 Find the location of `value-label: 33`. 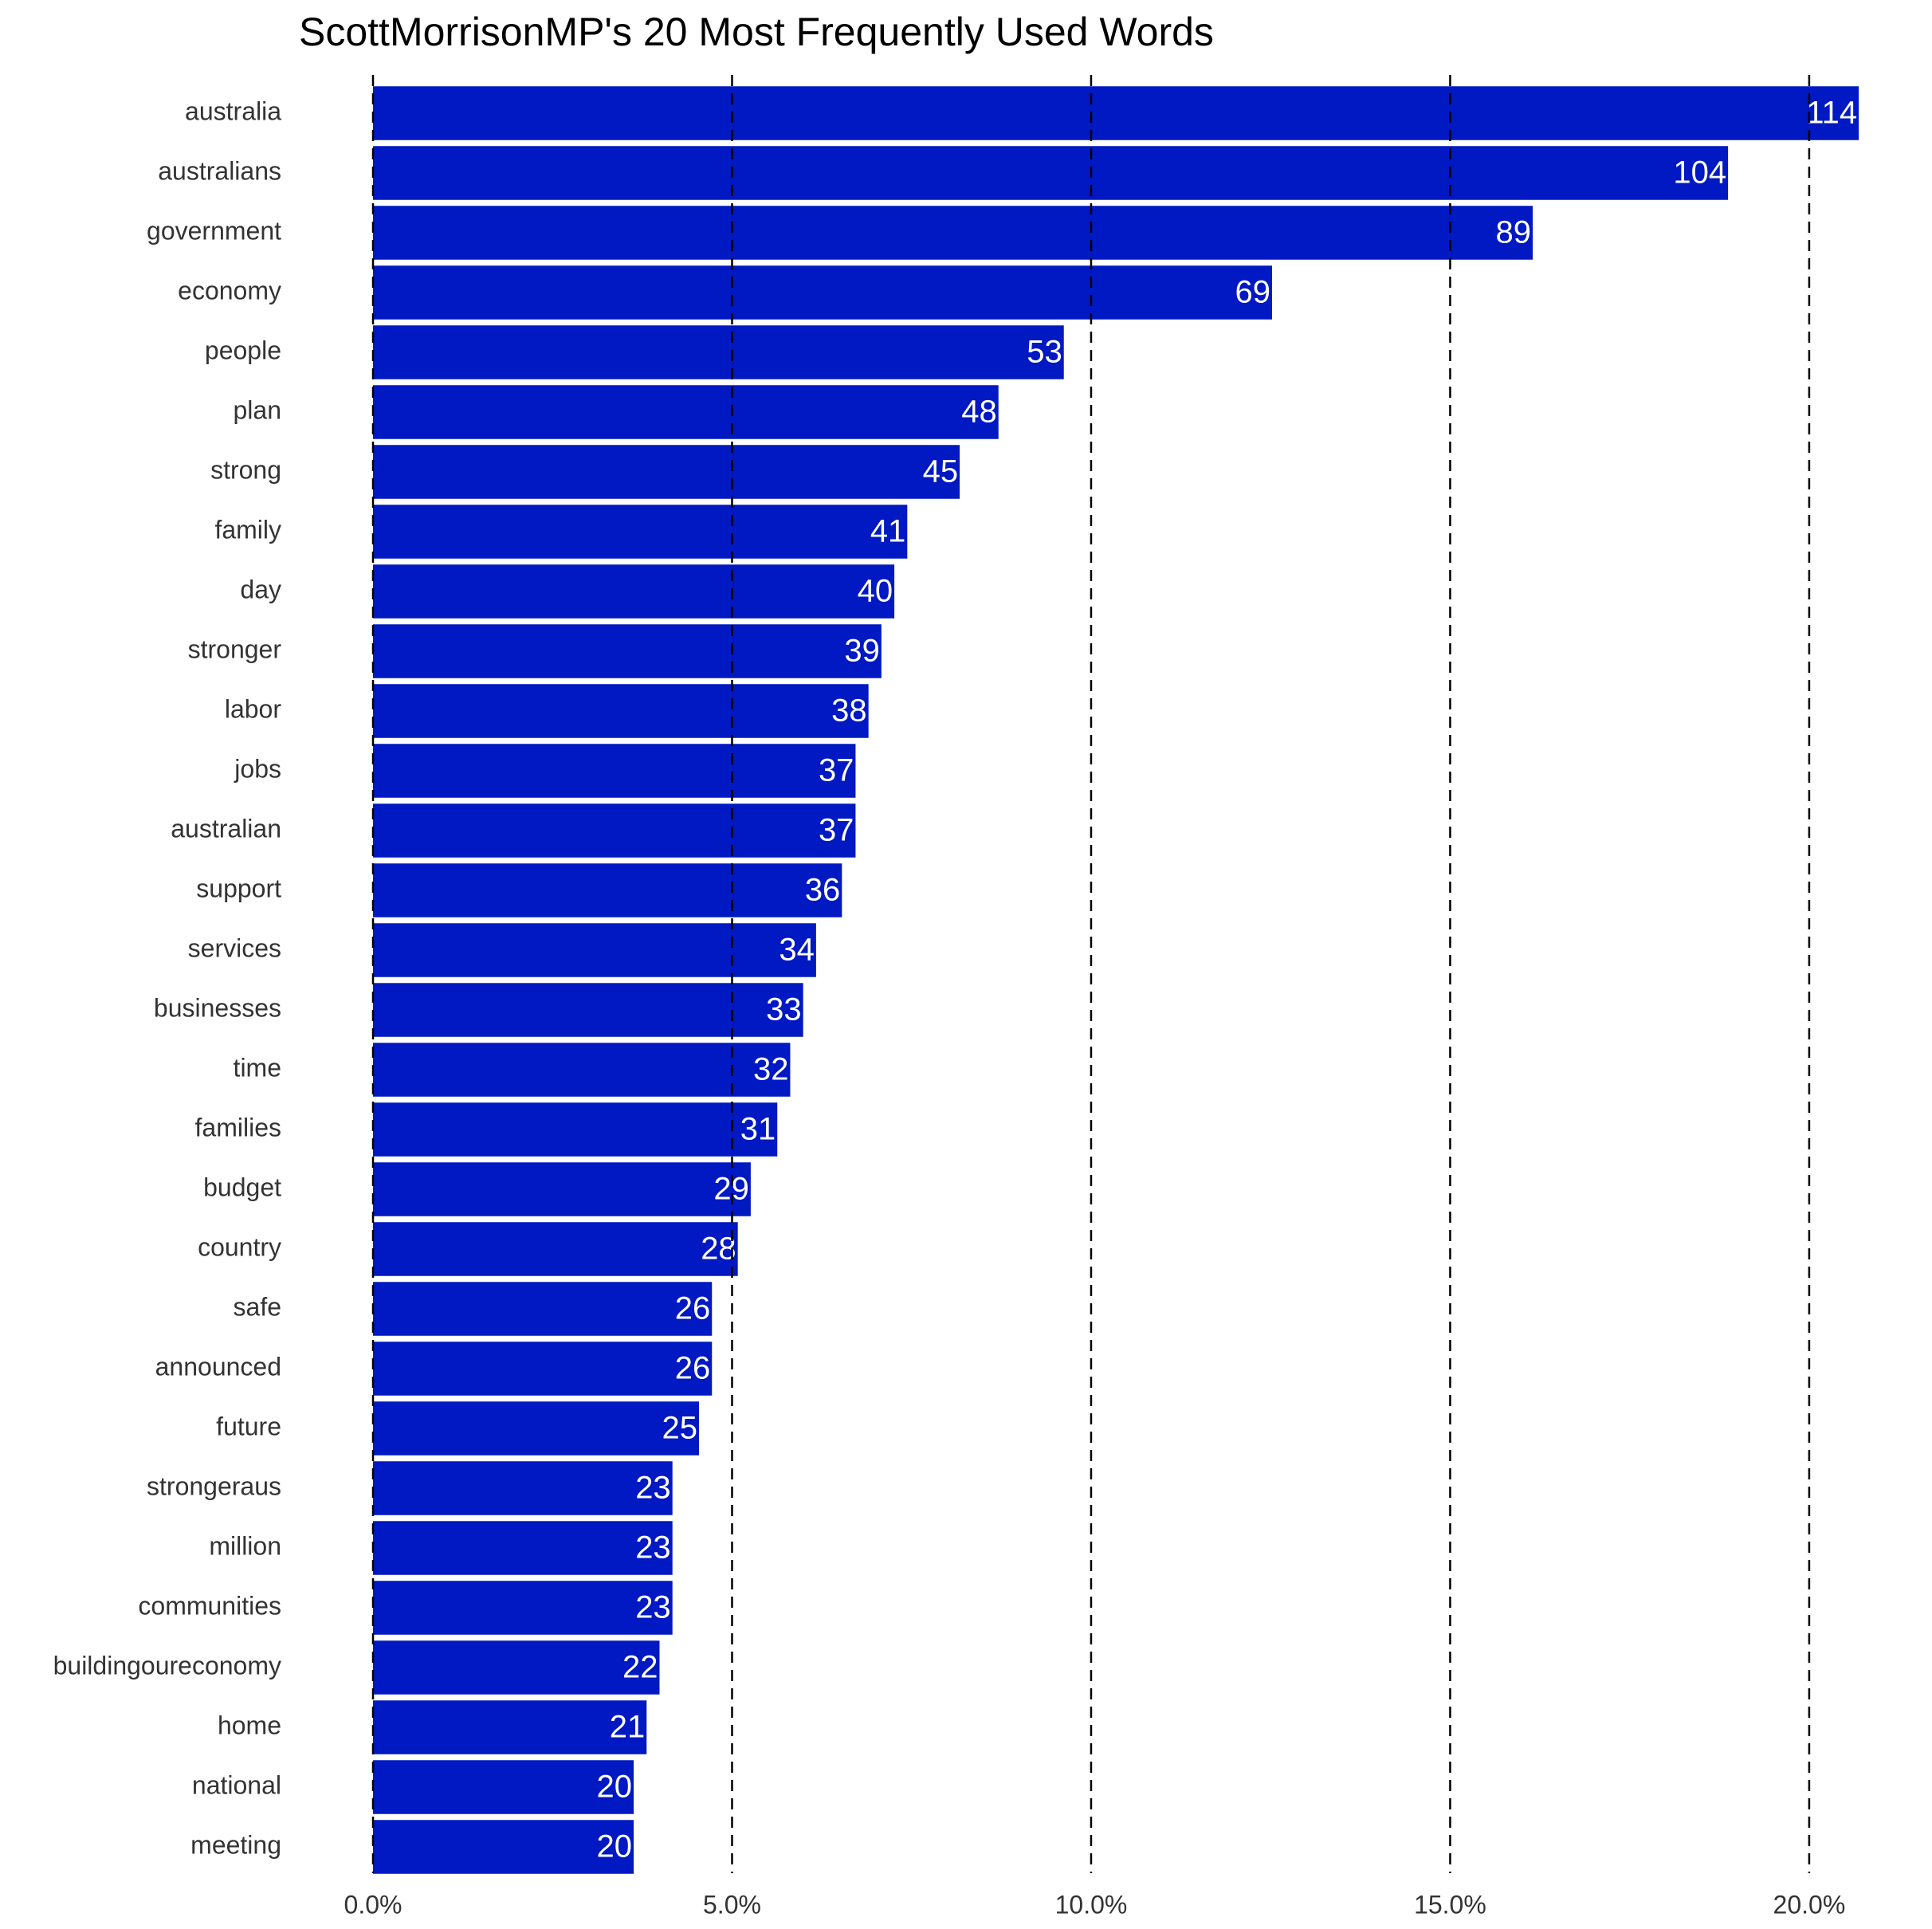

value-label: 33 is located at coordinates (784, 1010).